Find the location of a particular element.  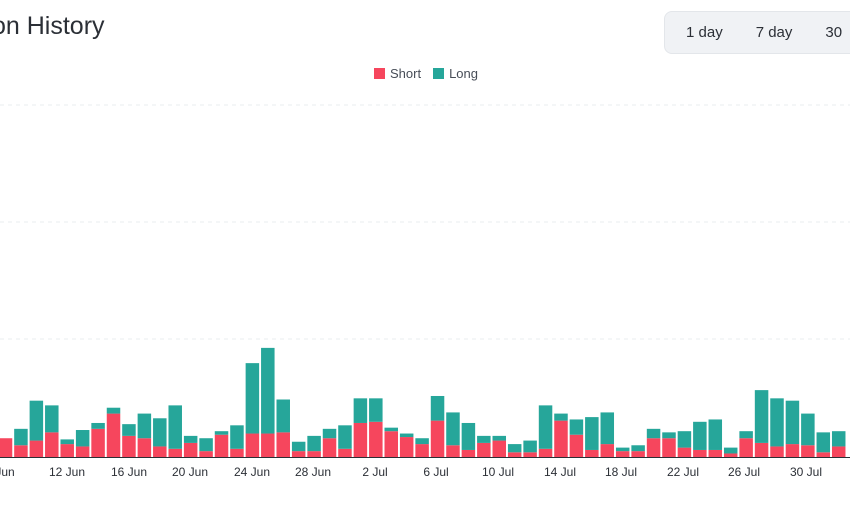

range-30-day-button: 30 is located at coordinates (834, 32).